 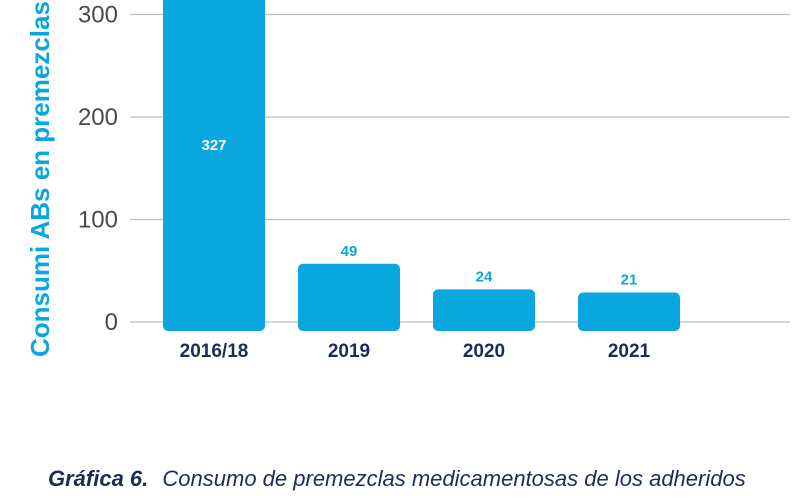 I want to click on y-tick-label-200: 200, so click(x=98, y=117).